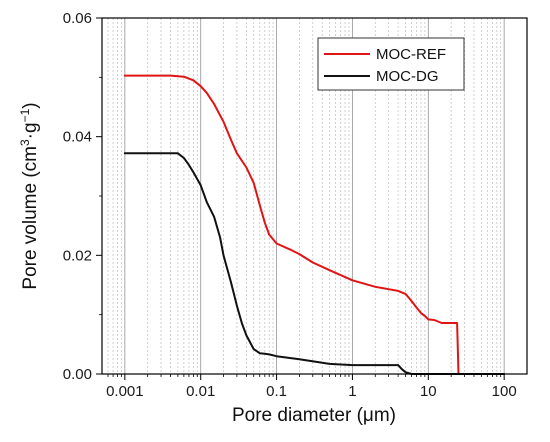  I want to click on x-tick-label: 0.1, so click(276, 391).